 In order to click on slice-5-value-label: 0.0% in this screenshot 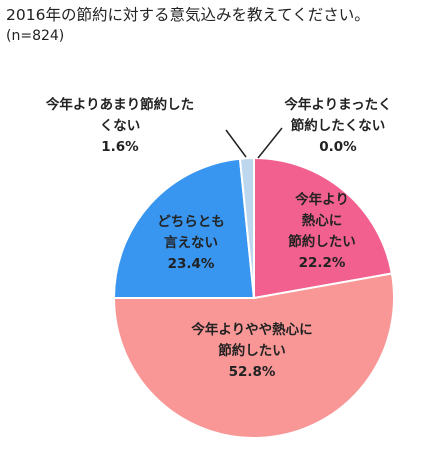, I will do `click(338, 147)`.